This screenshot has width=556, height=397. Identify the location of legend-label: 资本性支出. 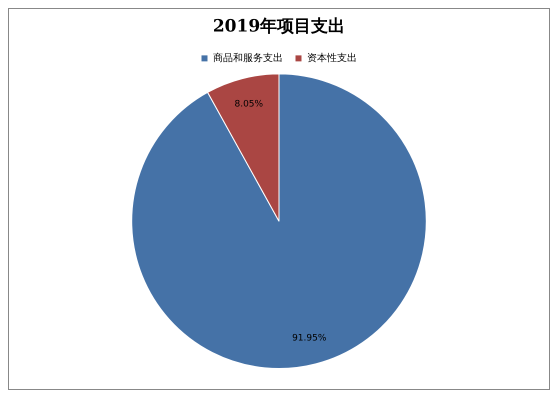
(332, 58).